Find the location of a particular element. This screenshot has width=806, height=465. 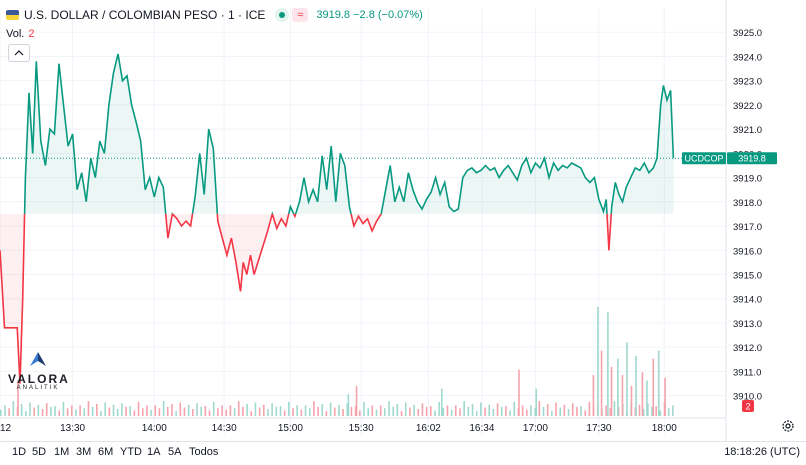

y-tick-label-15: 3910.0 is located at coordinates (747, 397).